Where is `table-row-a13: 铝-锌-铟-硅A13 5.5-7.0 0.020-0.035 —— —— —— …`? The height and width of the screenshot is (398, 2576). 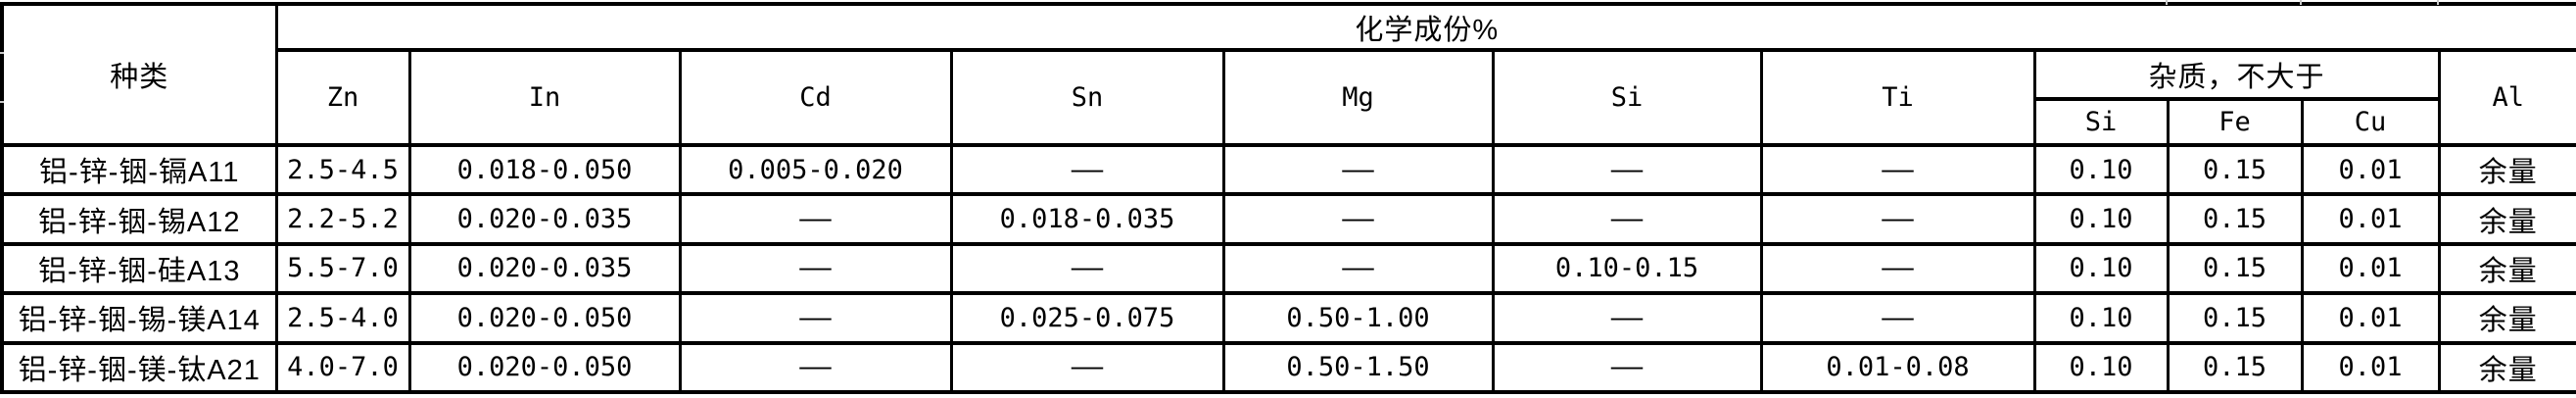 table-row-a13: 铝-锌-铟-硅A13 5.5-7.0 0.020-0.035 —— —— —— … is located at coordinates (1288, 269).